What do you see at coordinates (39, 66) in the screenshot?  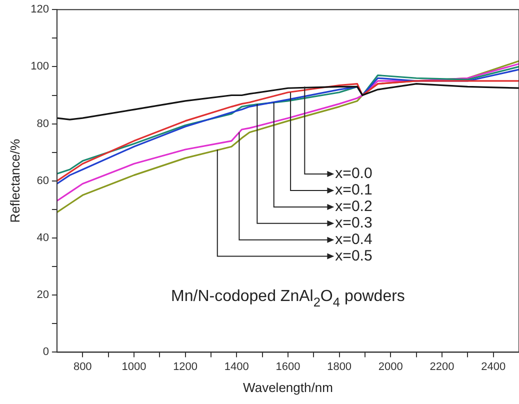 I see `y-tick-label: 100` at bounding box center [39, 66].